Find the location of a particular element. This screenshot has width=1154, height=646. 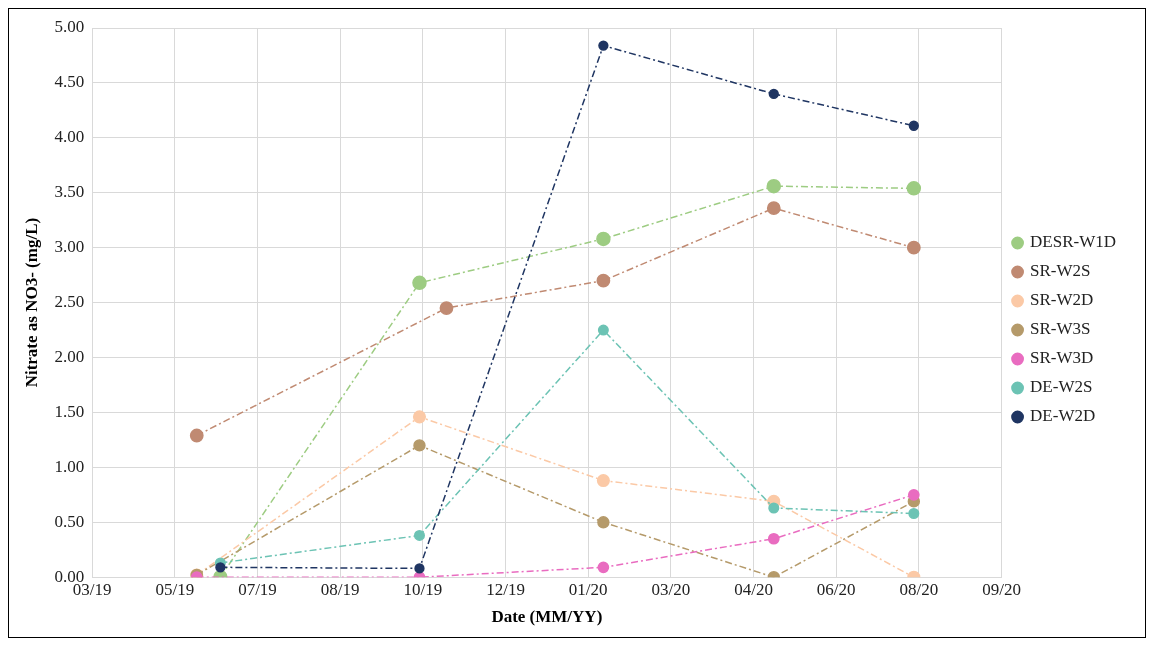

y-tick-label: 3.00 is located at coordinates (69, 247).